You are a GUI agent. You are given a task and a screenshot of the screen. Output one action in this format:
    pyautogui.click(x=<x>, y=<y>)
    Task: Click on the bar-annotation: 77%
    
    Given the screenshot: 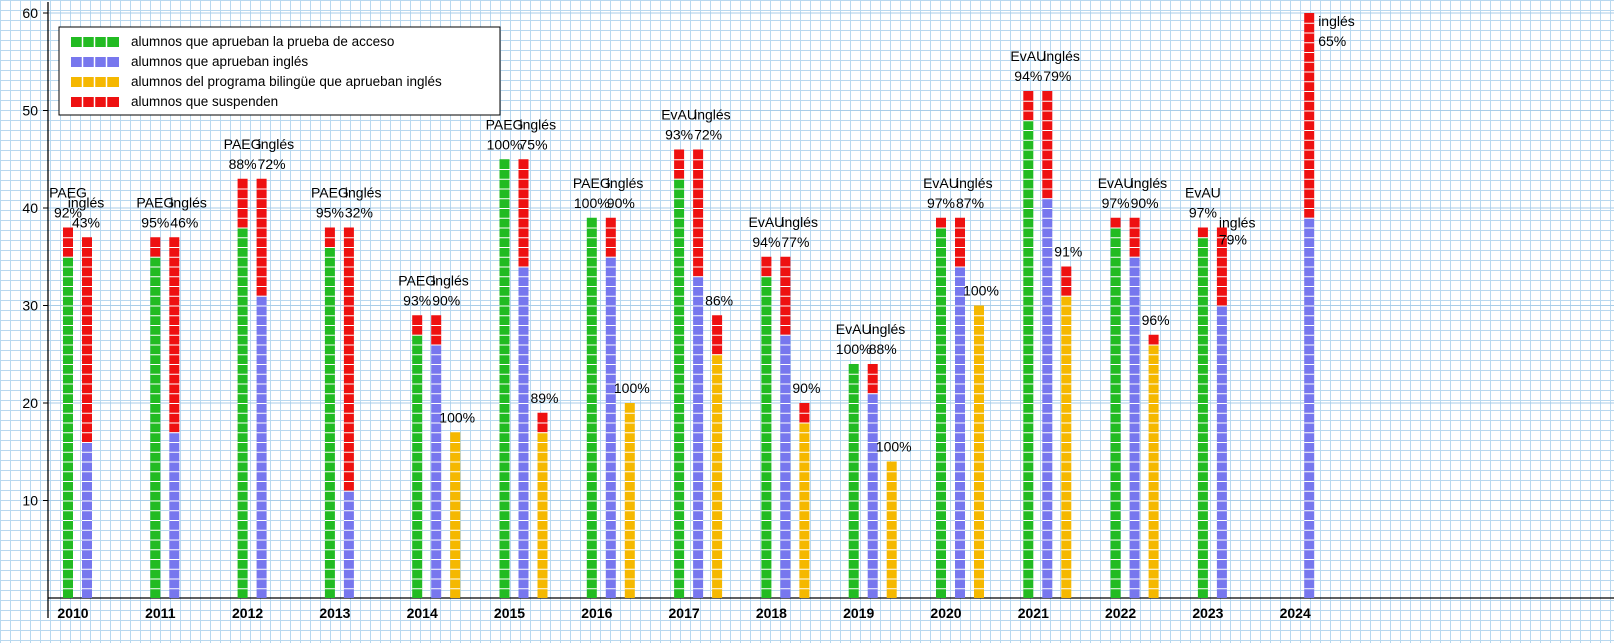 What is the action you would take?
    pyautogui.click(x=795, y=242)
    